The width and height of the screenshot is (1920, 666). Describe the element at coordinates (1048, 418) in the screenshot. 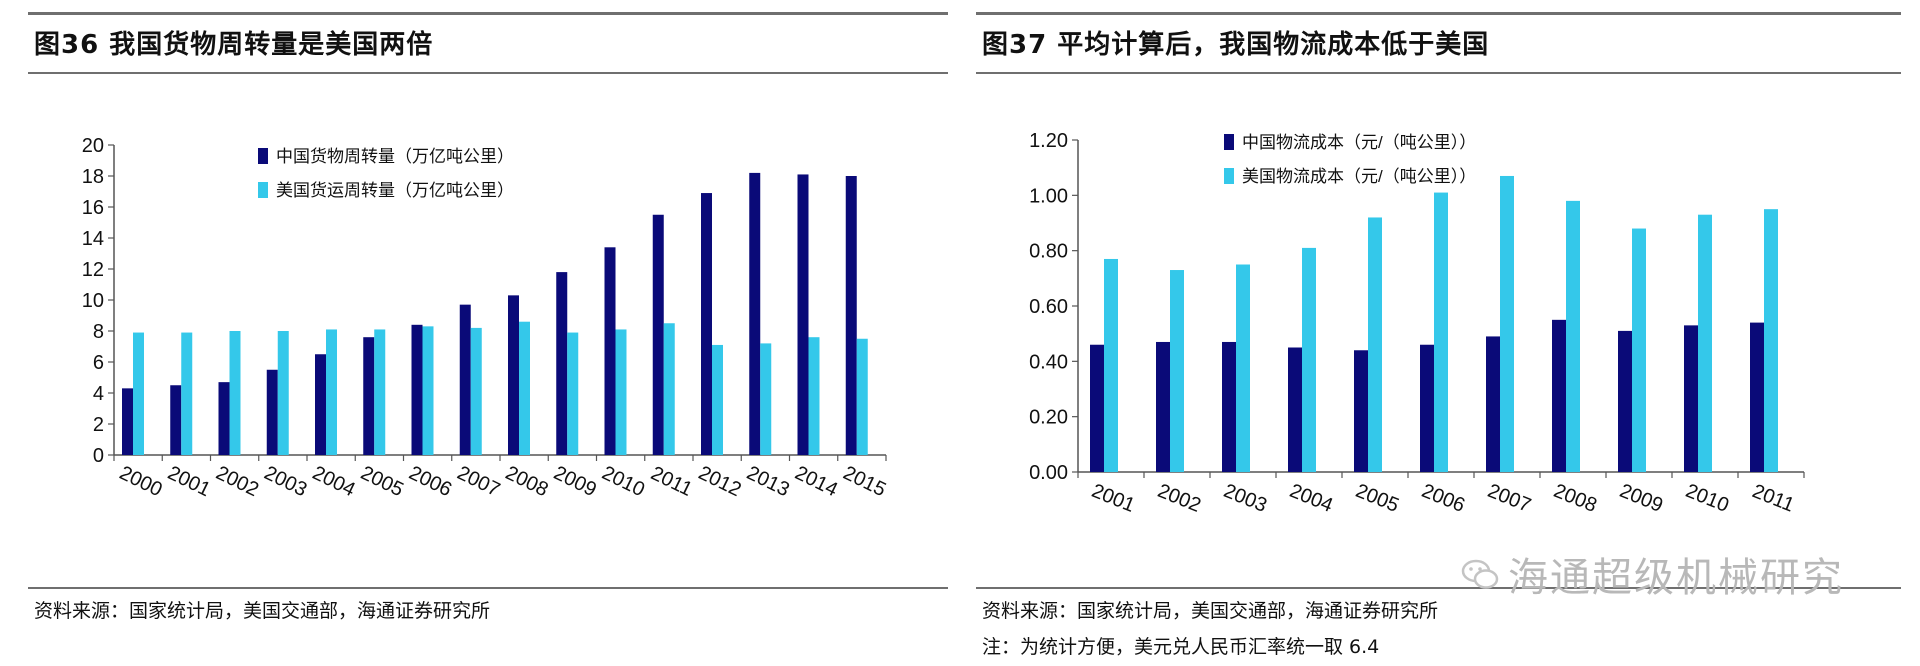

I see `y-tick-label: 0.20` at that location.